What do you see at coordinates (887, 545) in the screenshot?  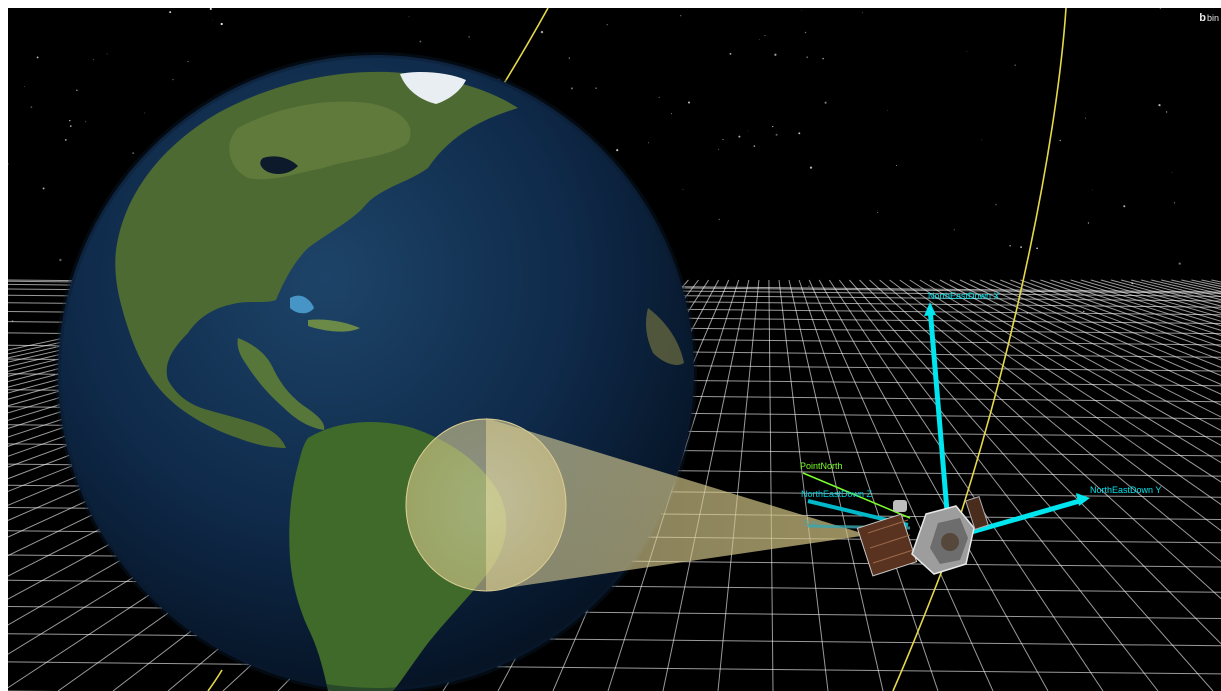 I see `solar-panel` at bounding box center [887, 545].